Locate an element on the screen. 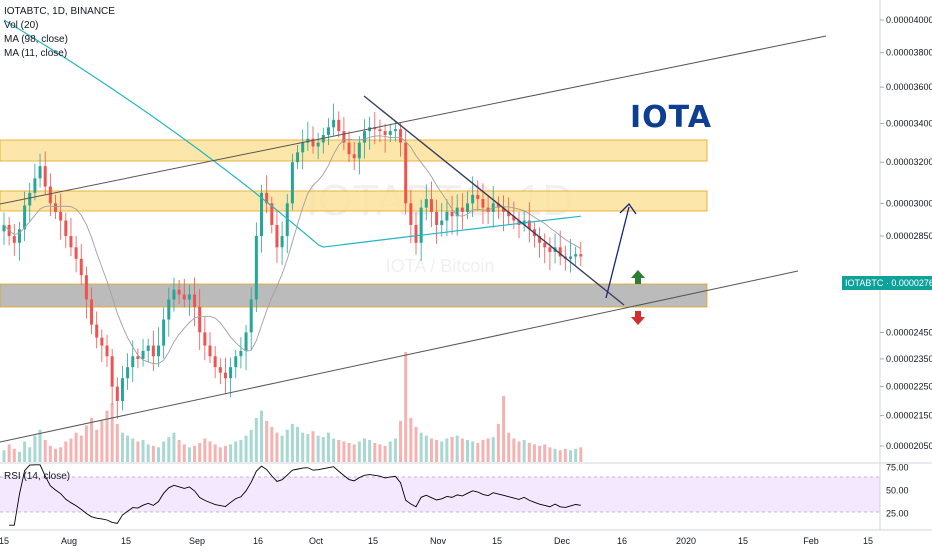  time-tick-label: 15 is located at coordinates (743, 541).